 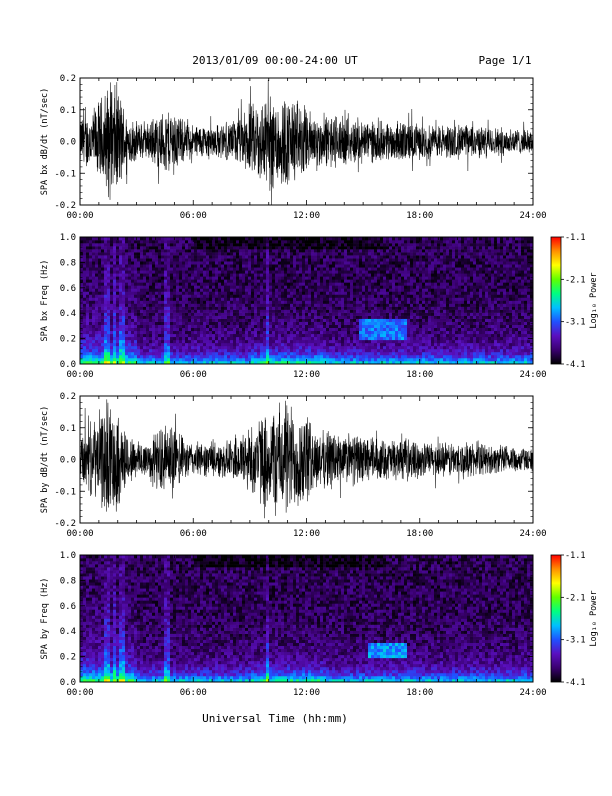 I want to click on y-tick-label: -0.2, so click(x=65, y=206).